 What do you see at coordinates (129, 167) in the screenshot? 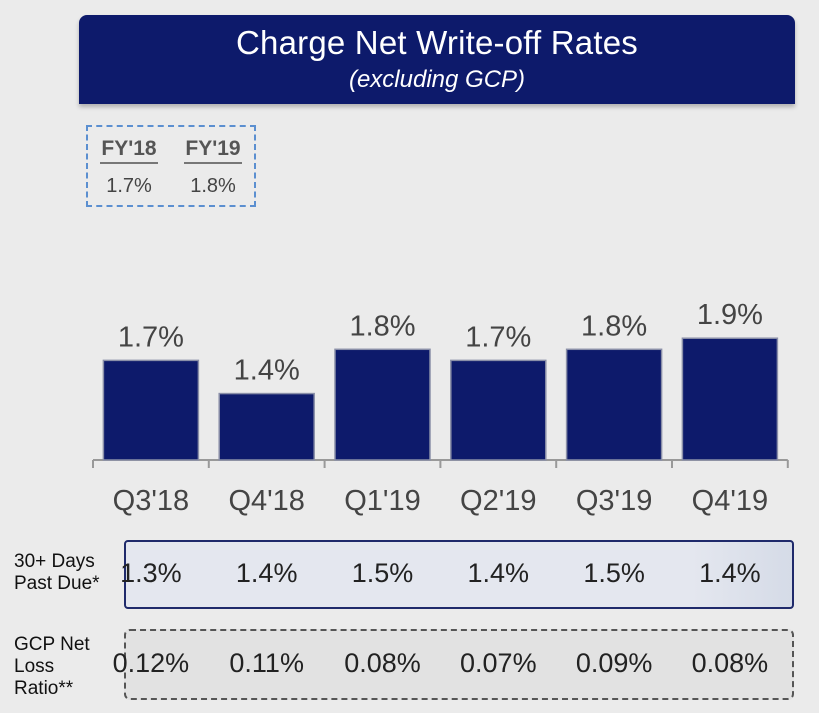
I see `fy18-summary: FY'18 1.7%` at bounding box center [129, 167].